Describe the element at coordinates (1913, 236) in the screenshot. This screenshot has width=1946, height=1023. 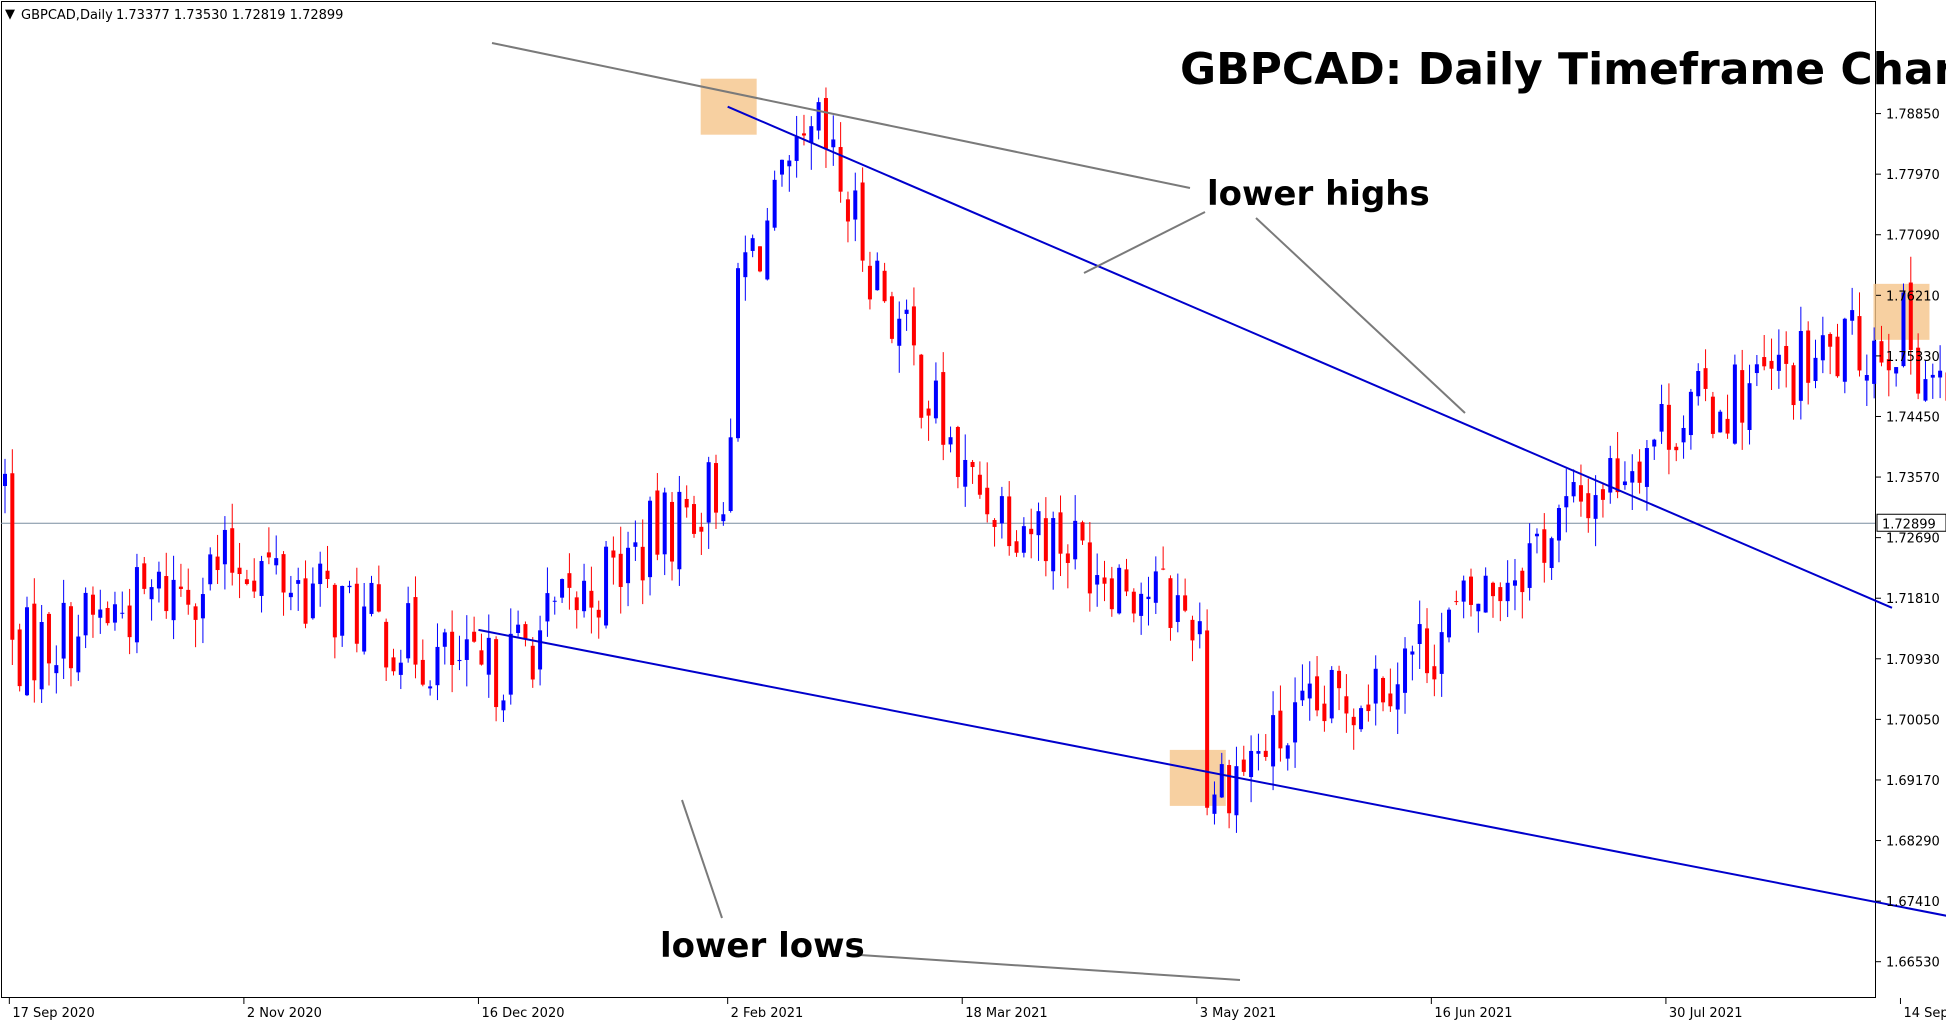
I see `y-tick-label: 1.77090` at that location.